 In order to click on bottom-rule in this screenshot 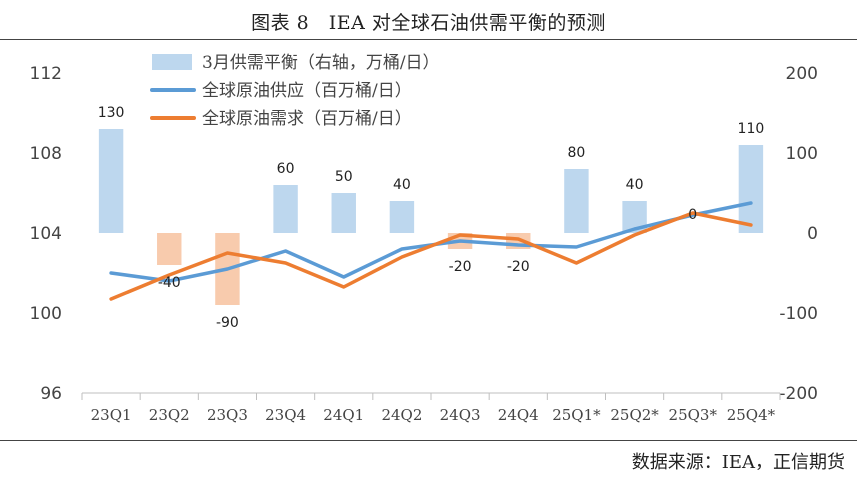, I will do `click(428, 440)`.